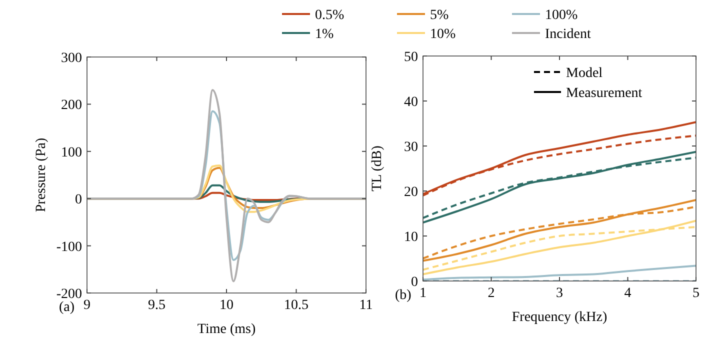 Image resolution: width=706 pixels, height=342 pixels. I want to click on legend-label: 0.5%, so click(329, 15).